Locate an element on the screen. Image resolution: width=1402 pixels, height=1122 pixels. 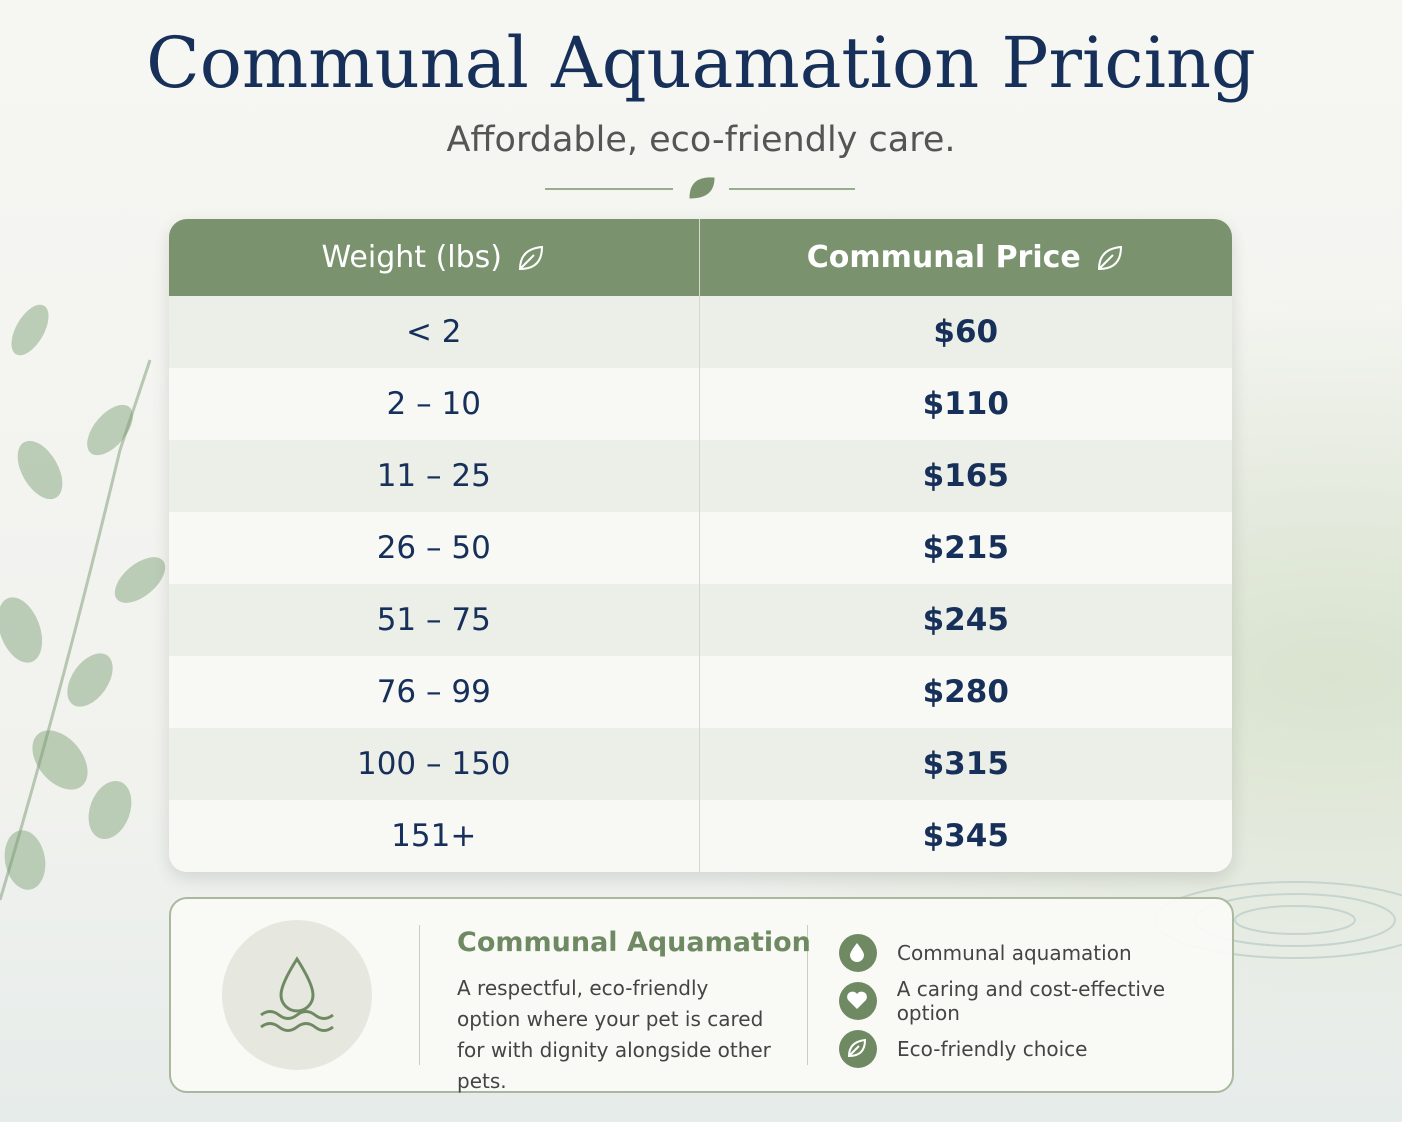
weight-cell: 51 – 75 is located at coordinates (434, 620).